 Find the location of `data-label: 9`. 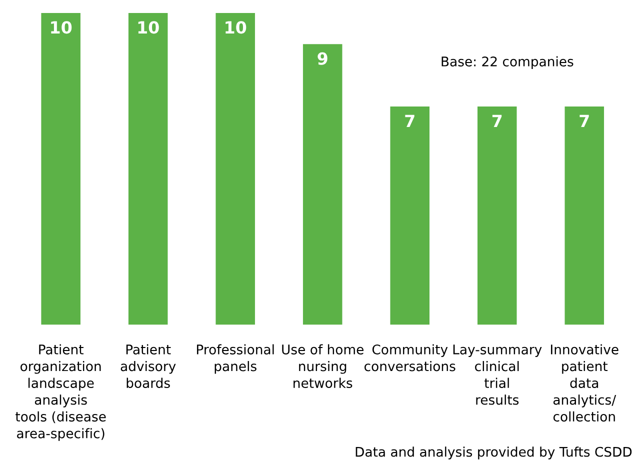

data-label: 9 is located at coordinates (323, 58).